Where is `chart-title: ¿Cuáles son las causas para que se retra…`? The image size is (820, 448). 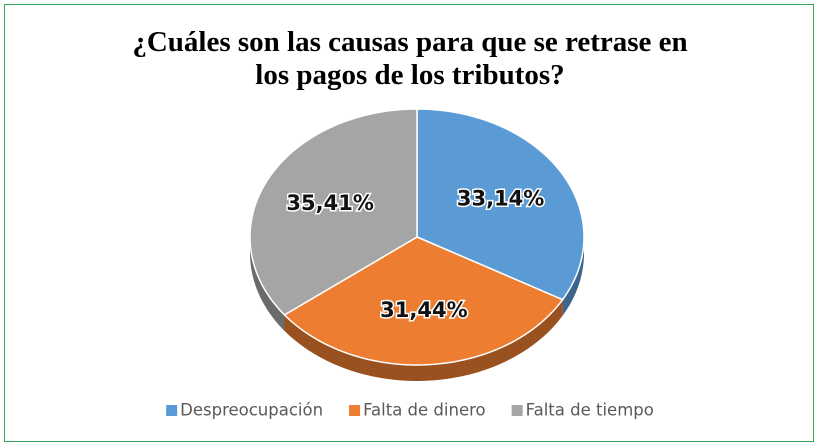 chart-title: ¿Cuáles son las causas para que se retra… is located at coordinates (410, 58).